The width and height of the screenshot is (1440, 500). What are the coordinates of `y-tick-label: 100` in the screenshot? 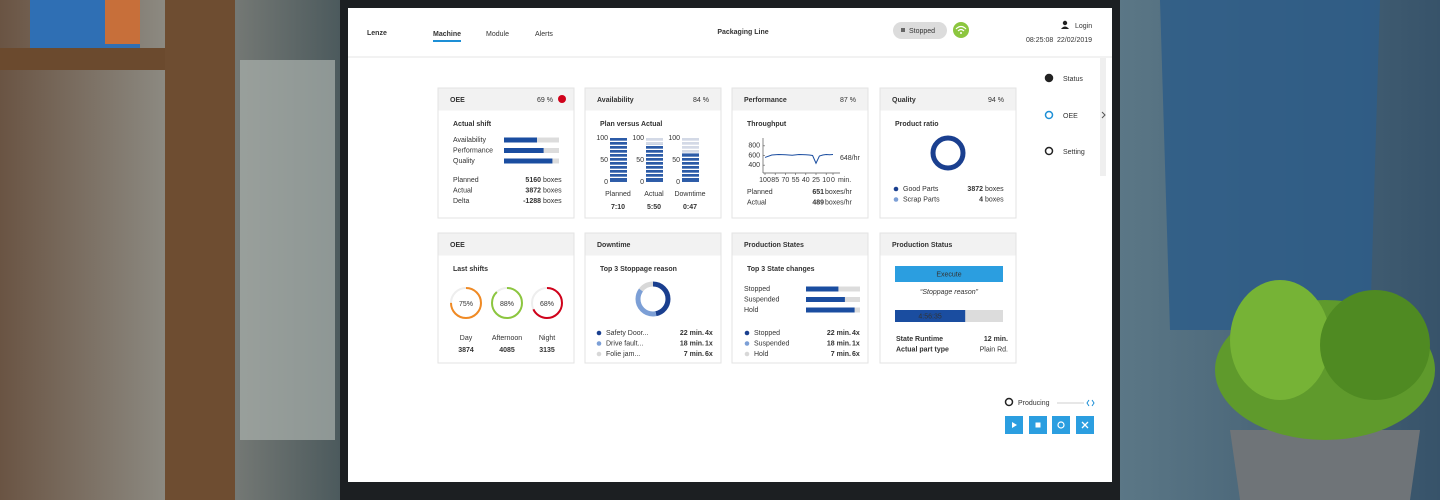 It's located at (602, 138).